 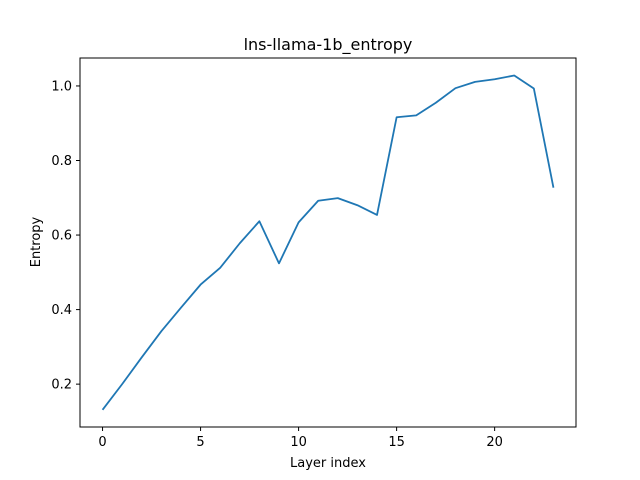 What do you see at coordinates (61, 310) in the screenshot?
I see `y-tick-label: 0.4` at bounding box center [61, 310].